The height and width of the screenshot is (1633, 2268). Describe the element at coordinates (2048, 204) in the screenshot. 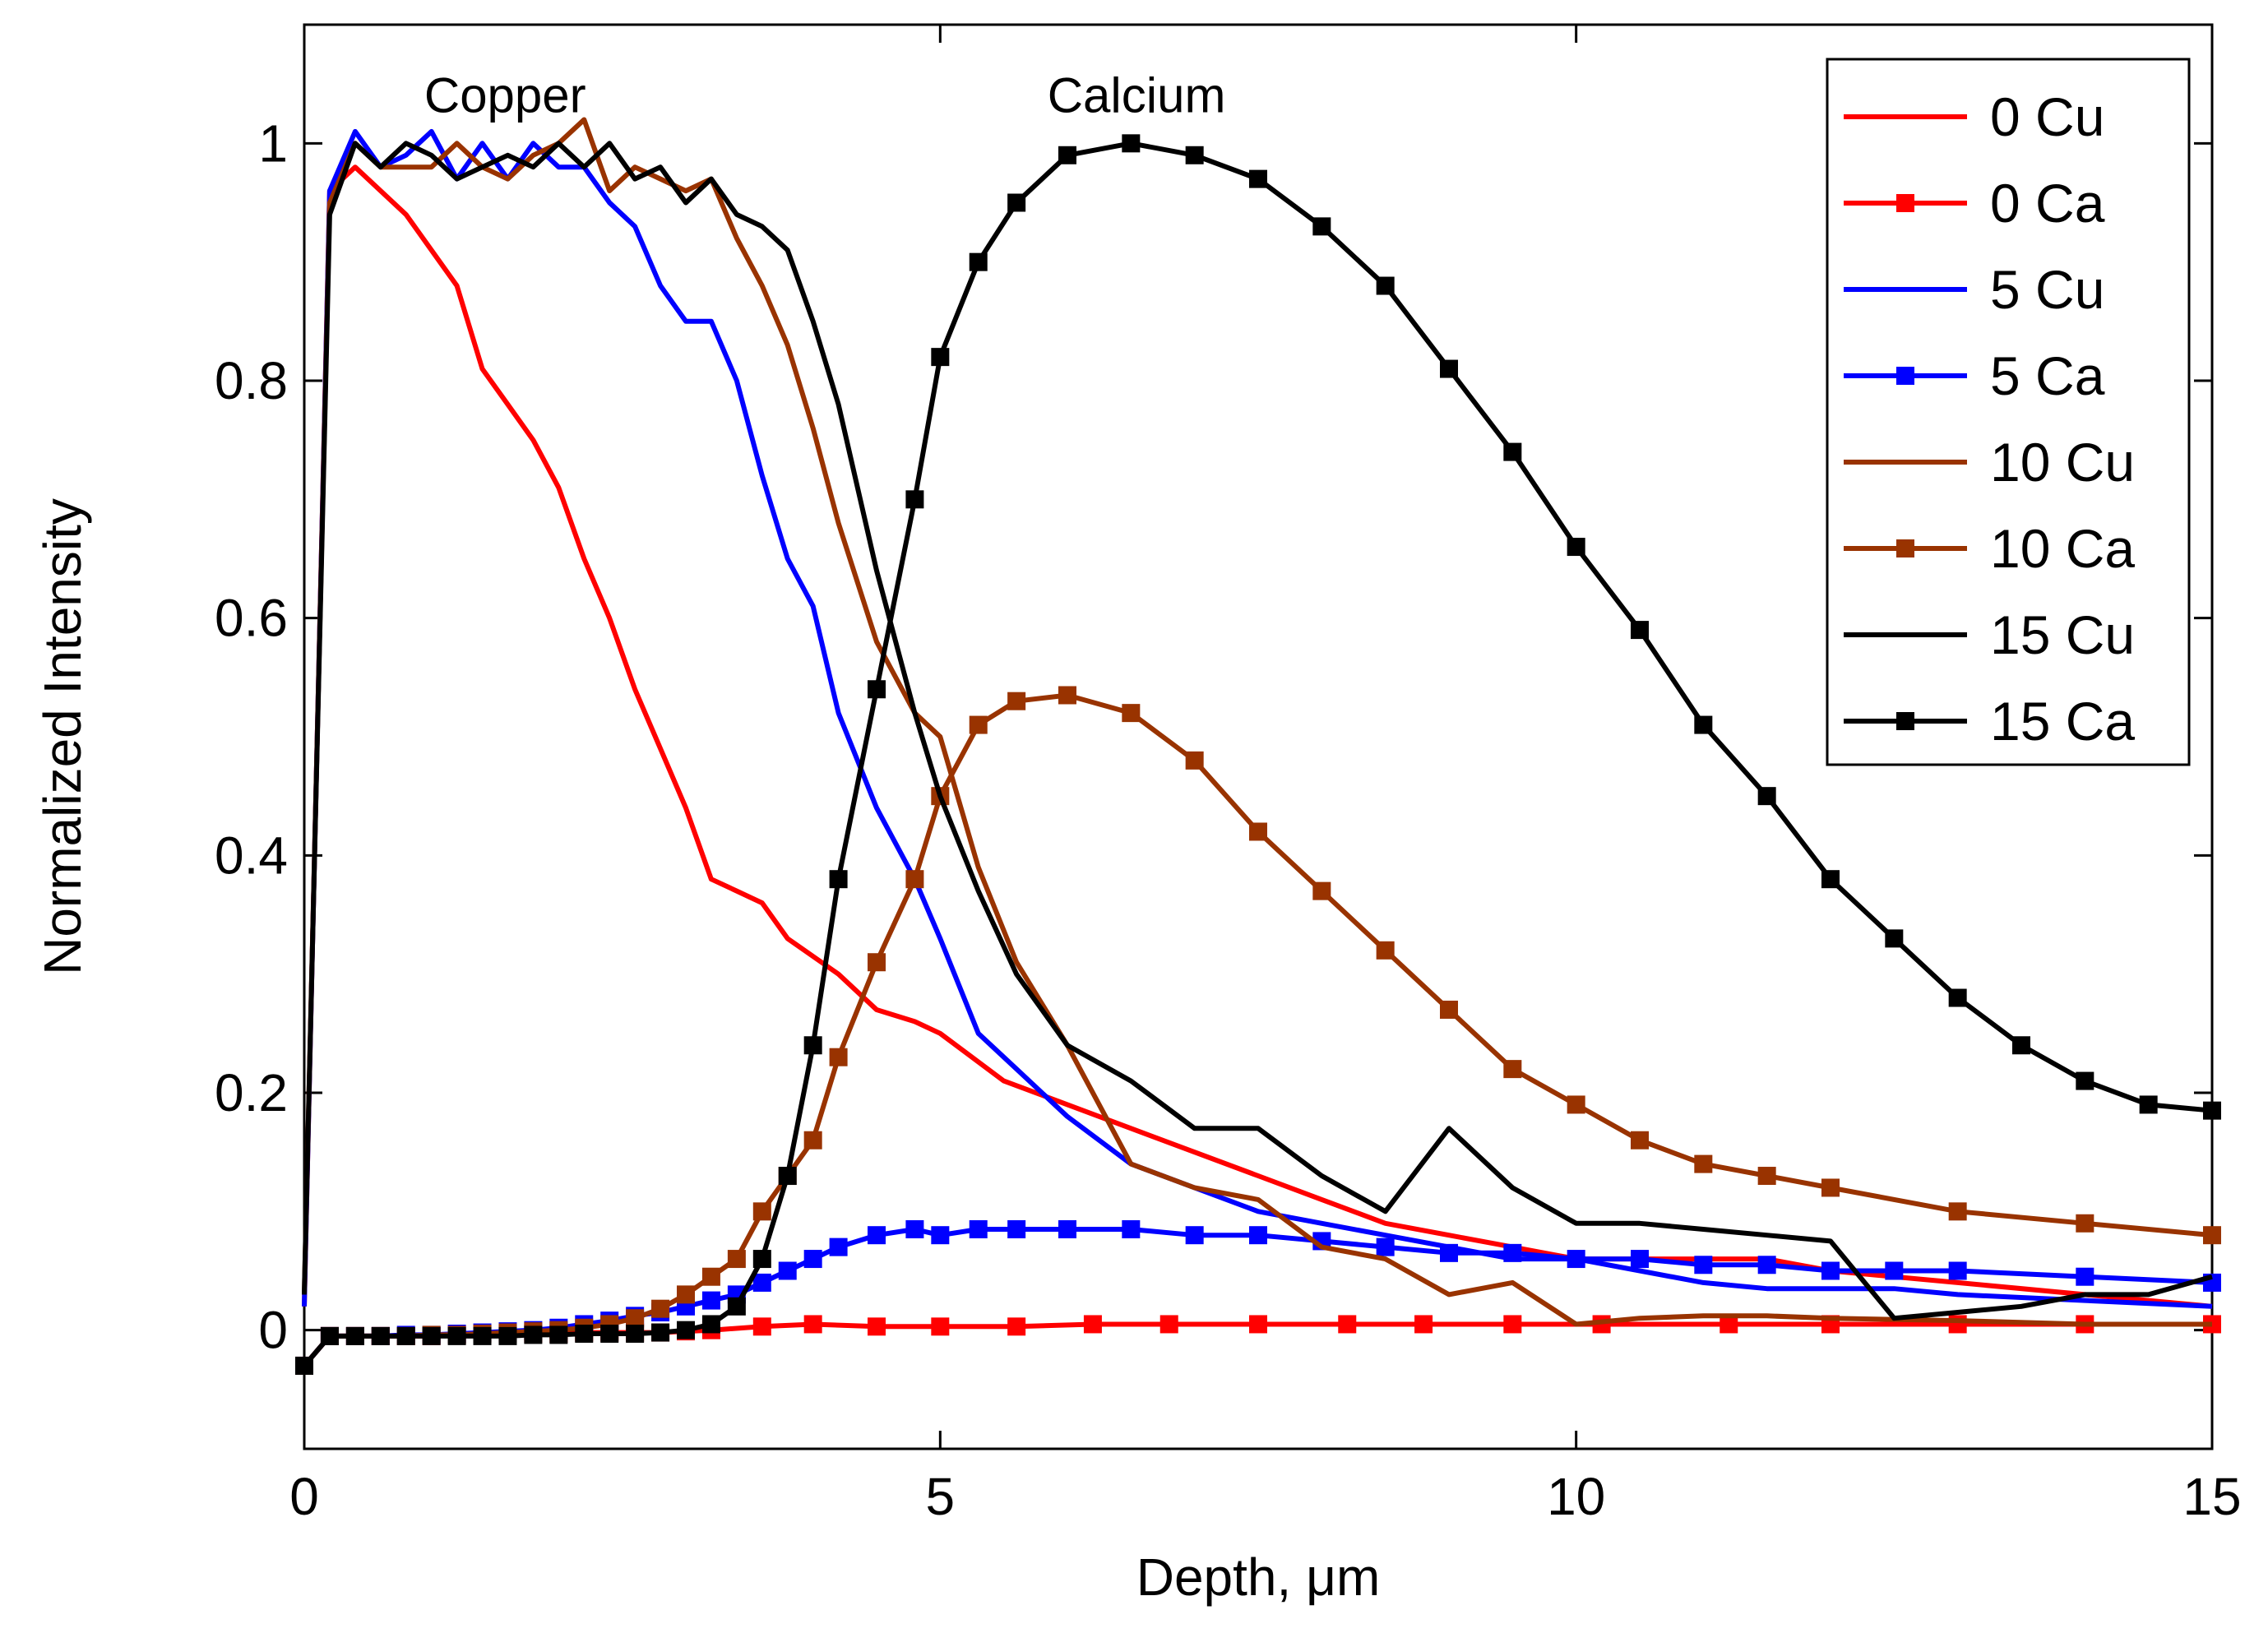

I see `legend-label: 0 Ca` at that location.